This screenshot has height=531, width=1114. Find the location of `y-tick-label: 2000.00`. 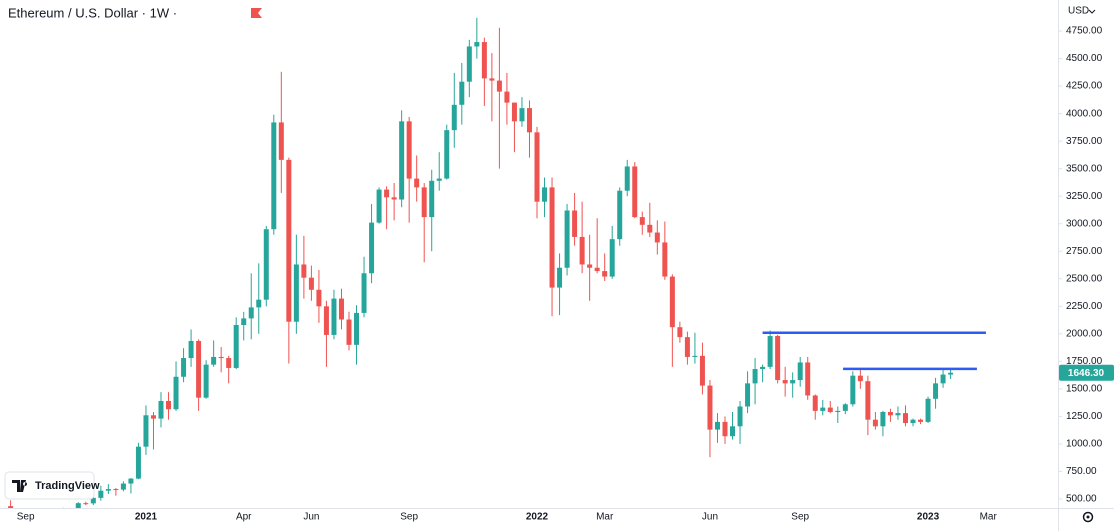

y-tick-label: 2000.00 is located at coordinates (1084, 333).